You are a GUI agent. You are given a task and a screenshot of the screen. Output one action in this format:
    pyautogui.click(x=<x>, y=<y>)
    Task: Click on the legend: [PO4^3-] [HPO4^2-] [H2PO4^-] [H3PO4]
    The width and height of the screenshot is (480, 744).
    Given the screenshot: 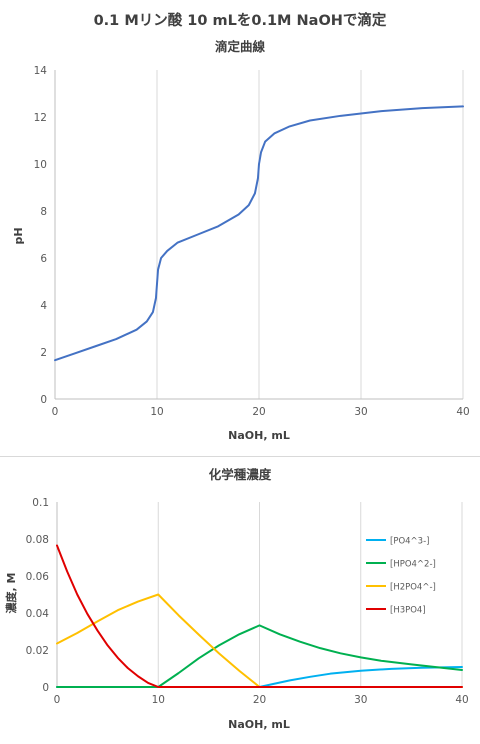 What is the action you would take?
    pyautogui.click(x=401, y=576)
    